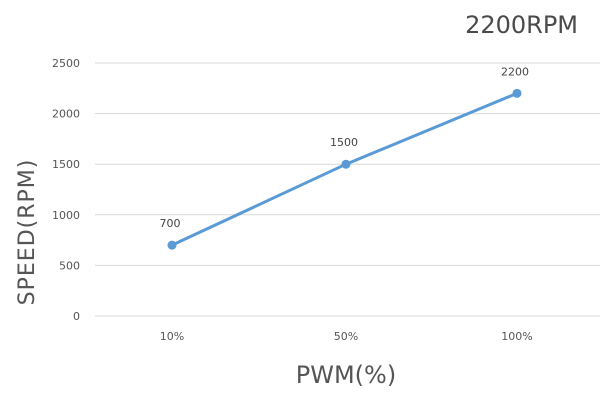 The height and width of the screenshot is (394, 603). What do you see at coordinates (69, 265) in the screenshot?
I see `y-tick-label: 500` at bounding box center [69, 265].